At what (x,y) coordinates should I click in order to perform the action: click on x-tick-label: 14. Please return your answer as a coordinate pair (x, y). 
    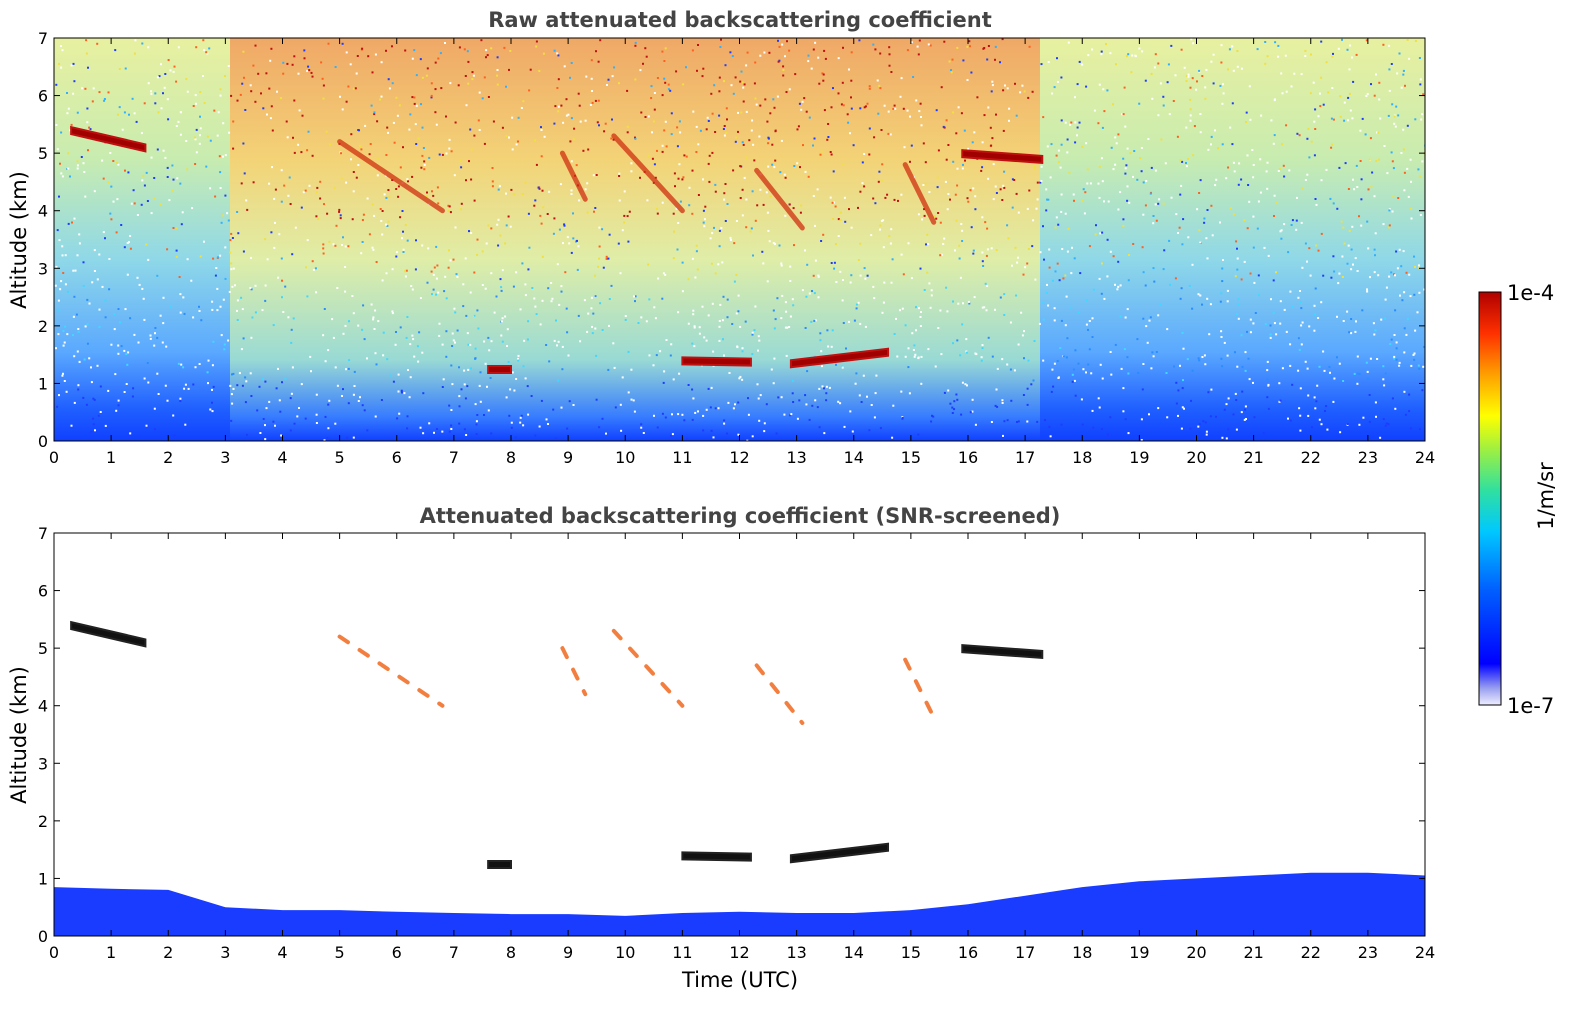
    Looking at the image, I should click on (854, 457).